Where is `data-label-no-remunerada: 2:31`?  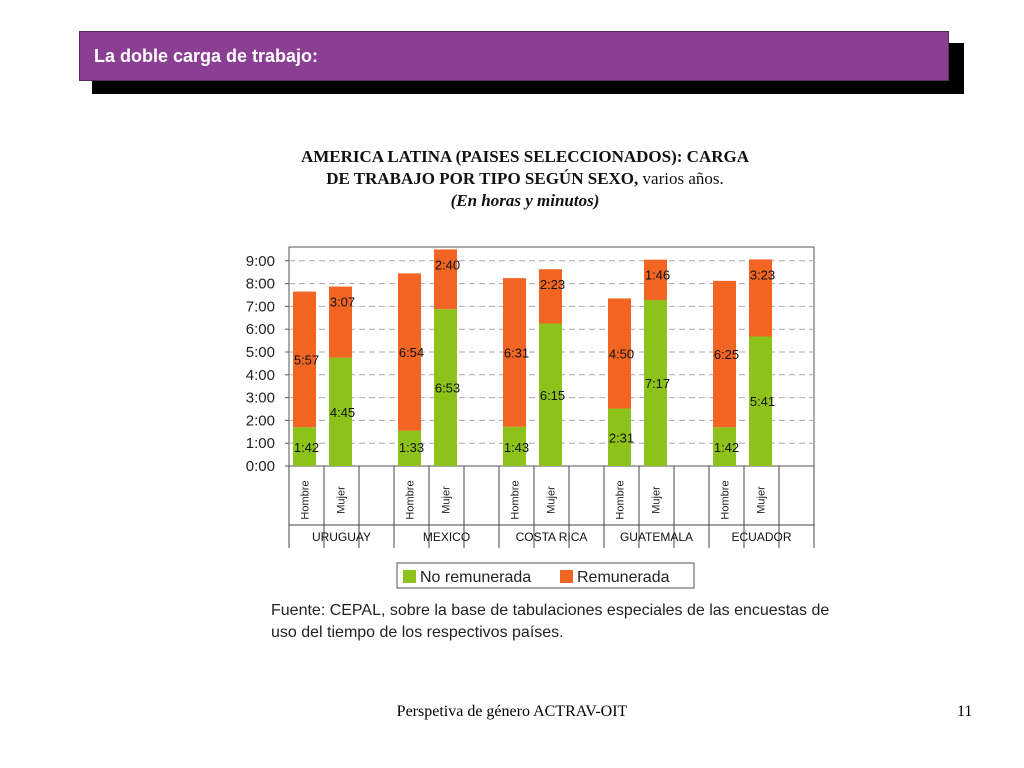
data-label-no-remunerada: 2:31 is located at coordinates (621, 437).